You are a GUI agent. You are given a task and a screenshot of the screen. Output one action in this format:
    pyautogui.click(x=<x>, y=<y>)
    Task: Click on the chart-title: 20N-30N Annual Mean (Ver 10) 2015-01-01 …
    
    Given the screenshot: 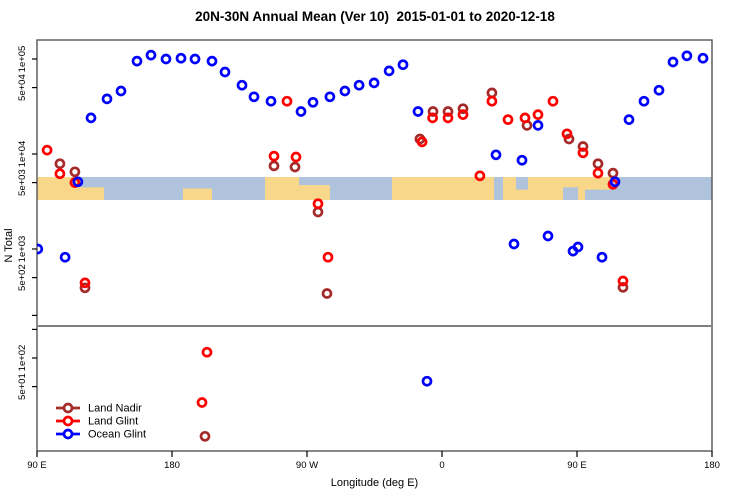 What is the action you would take?
    pyautogui.click(x=375, y=16)
    